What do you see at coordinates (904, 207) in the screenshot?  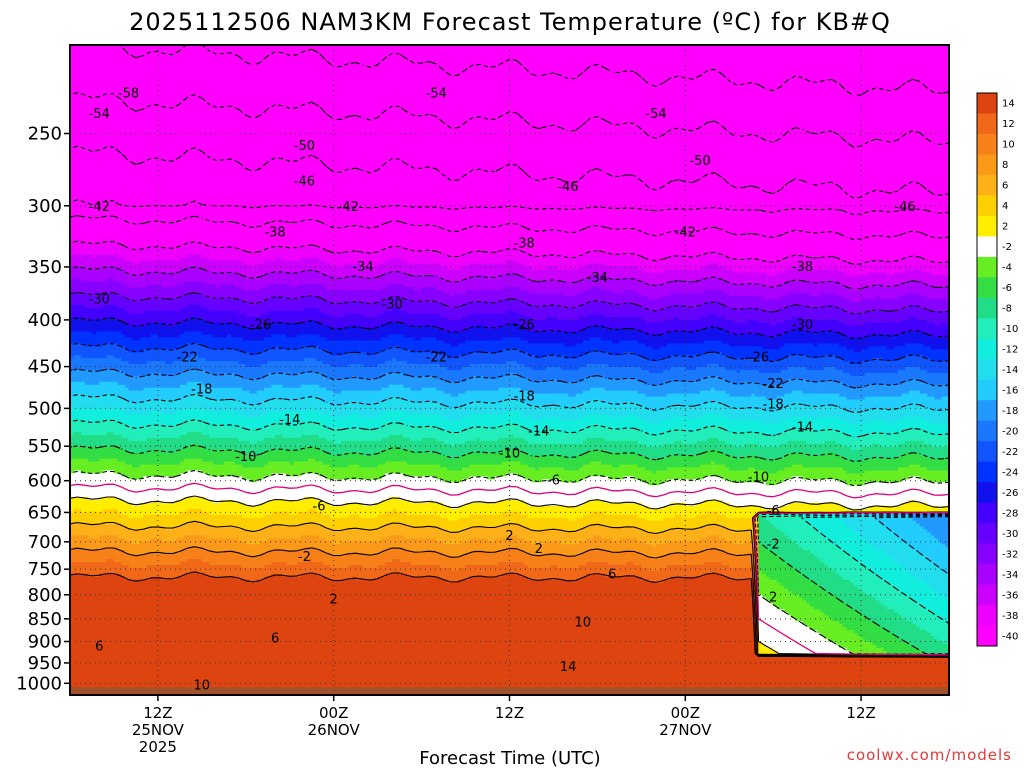 I see `contour-label: -46` at bounding box center [904, 207].